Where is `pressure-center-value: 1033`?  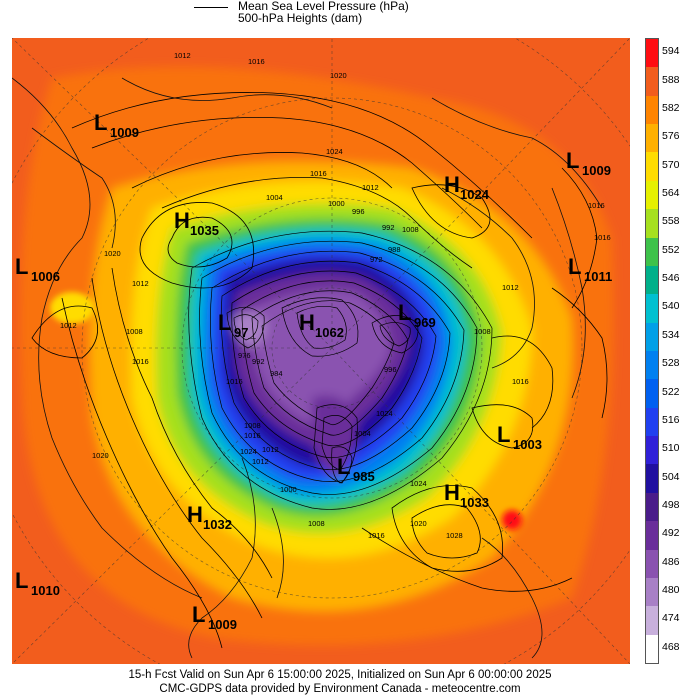
pressure-center-value: 1033 is located at coordinates (474, 502).